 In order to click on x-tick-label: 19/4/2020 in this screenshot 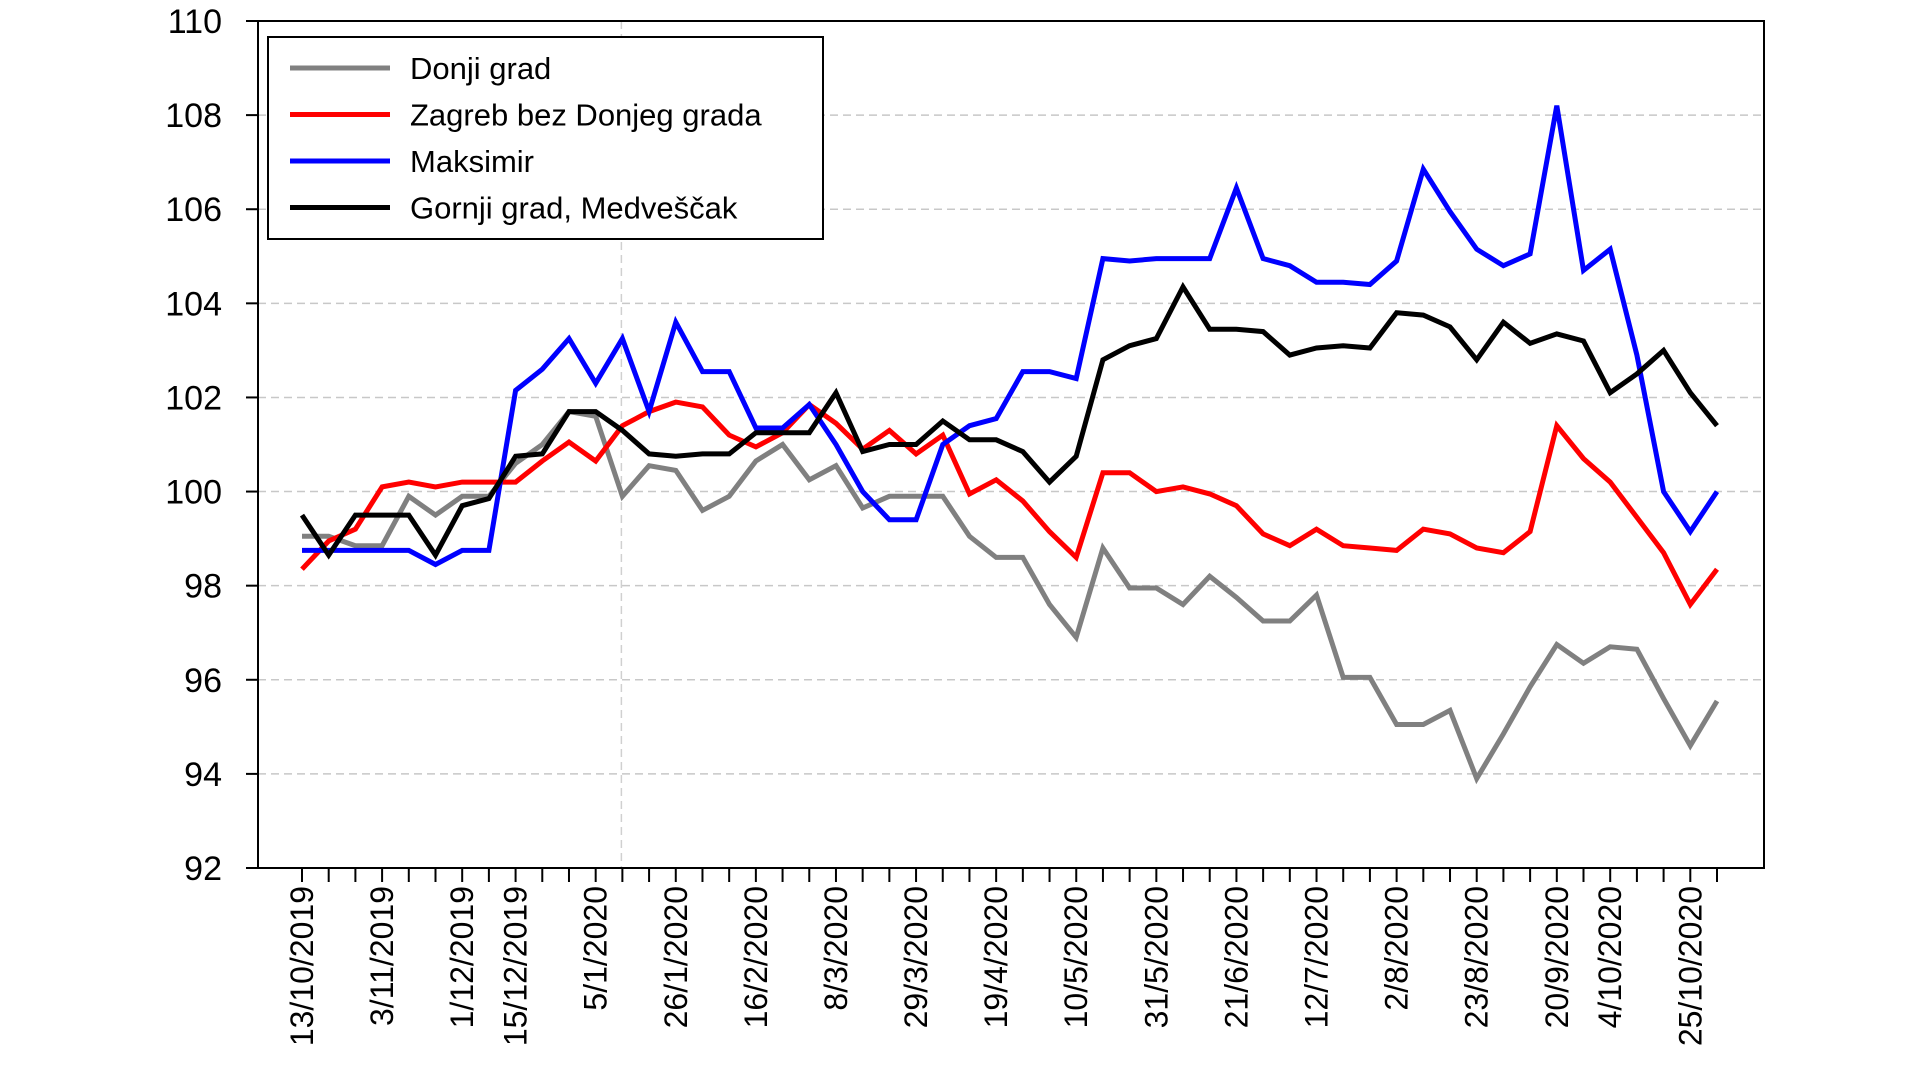, I will do `click(996, 957)`.